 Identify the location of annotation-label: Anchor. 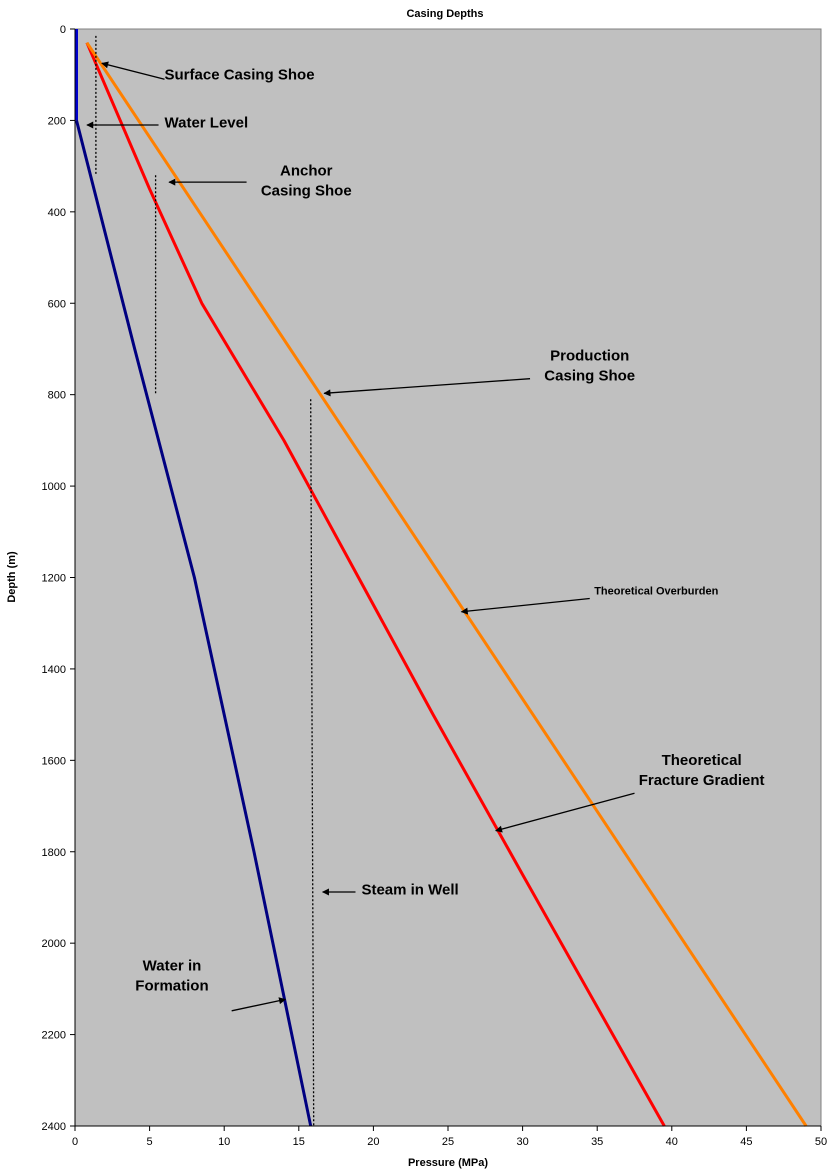
(306, 170).